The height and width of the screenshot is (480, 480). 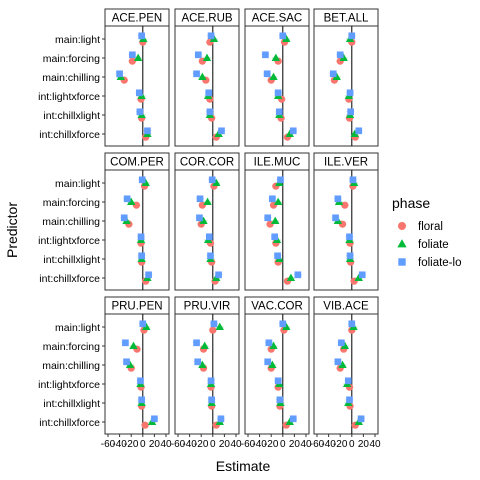 What do you see at coordinates (433, 245) in the screenshot?
I see `legend-label-foliate: foliate` at bounding box center [433, 245].